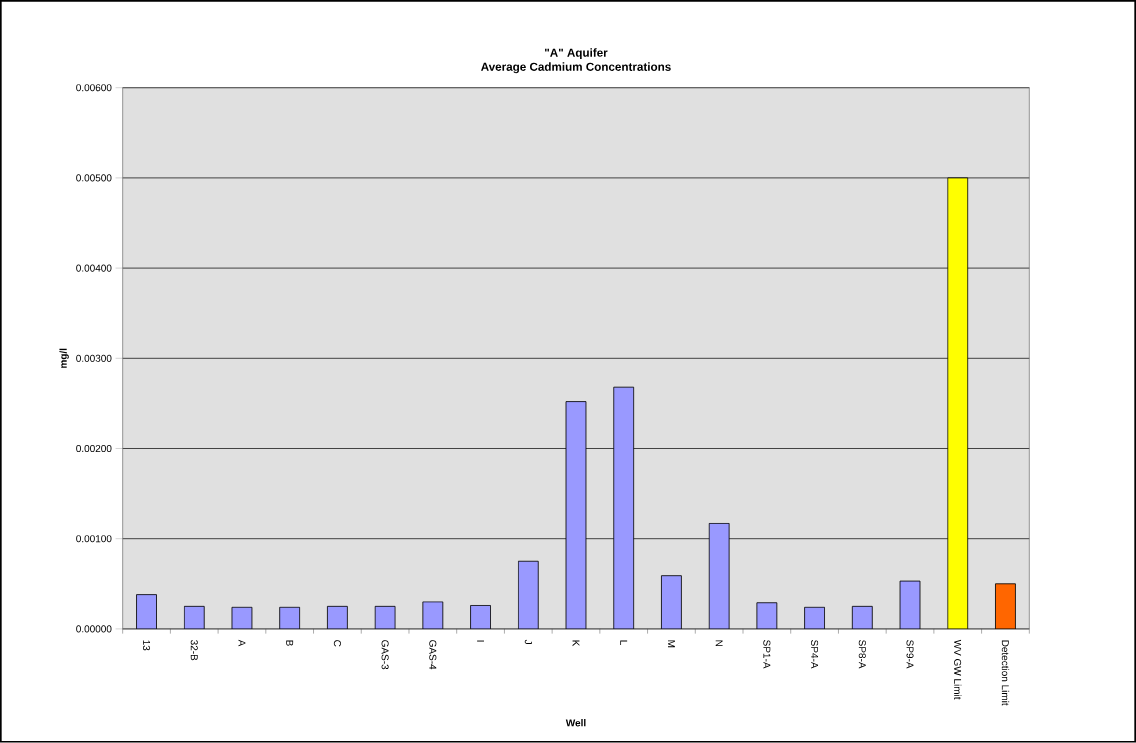 This screenshot has width=1136, height=743. Describe the element at coordinates (480, 641) in the screenshot. I see `x-tick-label: I` at that location.